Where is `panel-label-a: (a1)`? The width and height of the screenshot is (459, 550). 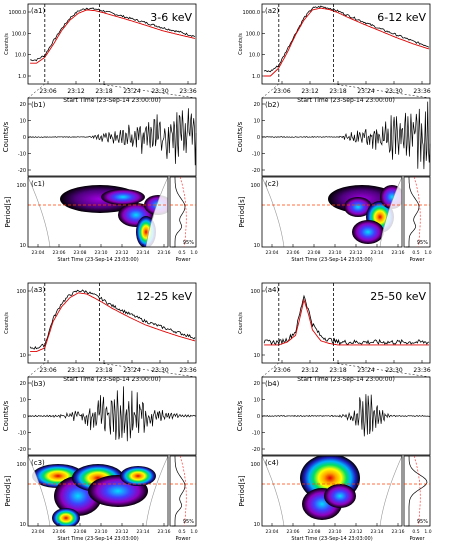
panel-label-a: (a1) is located at coordinates (38, 11).